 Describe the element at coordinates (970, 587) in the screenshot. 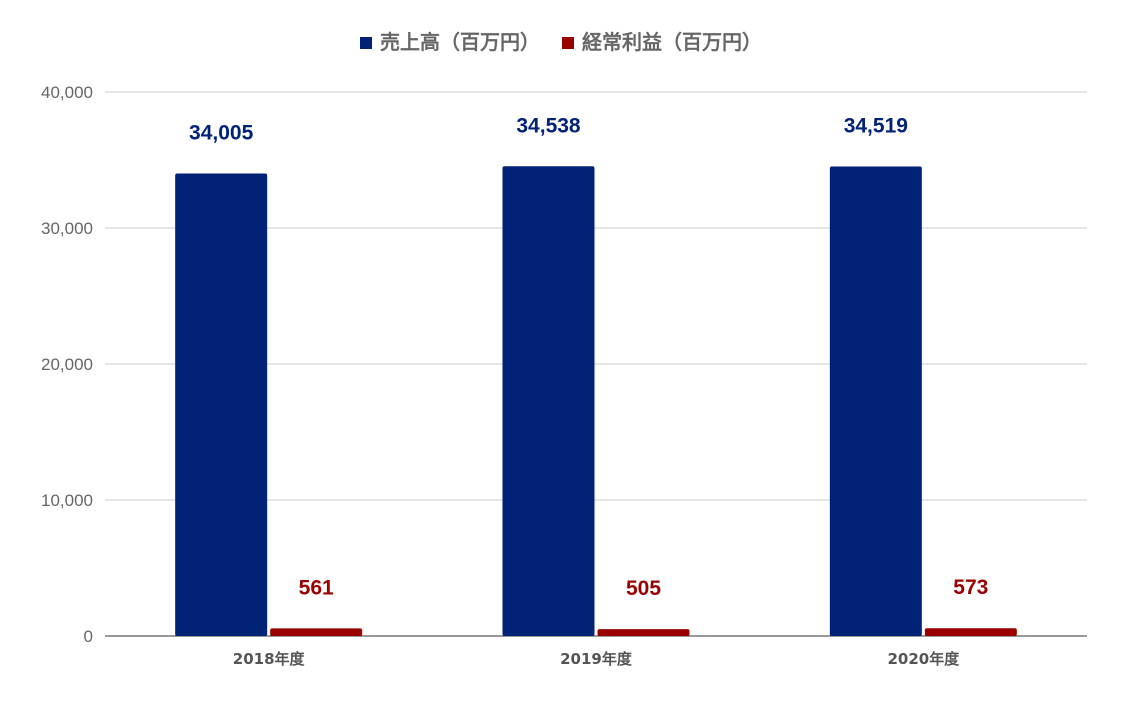

I see `data-label: 573` at that location.